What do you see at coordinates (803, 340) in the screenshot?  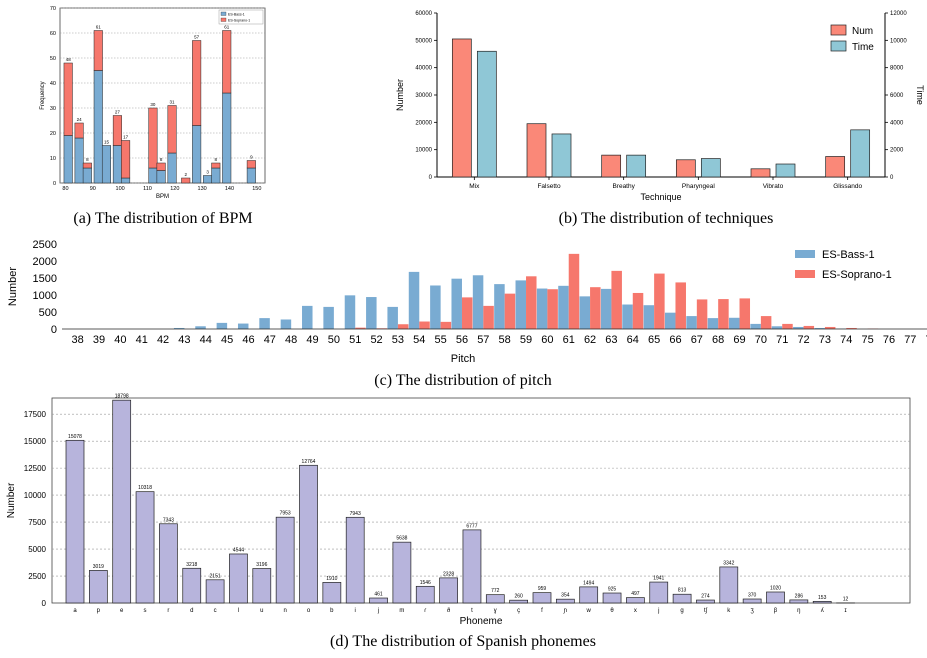 I see `pitch-xtick-label: 72` at bounding box center [803, 340].